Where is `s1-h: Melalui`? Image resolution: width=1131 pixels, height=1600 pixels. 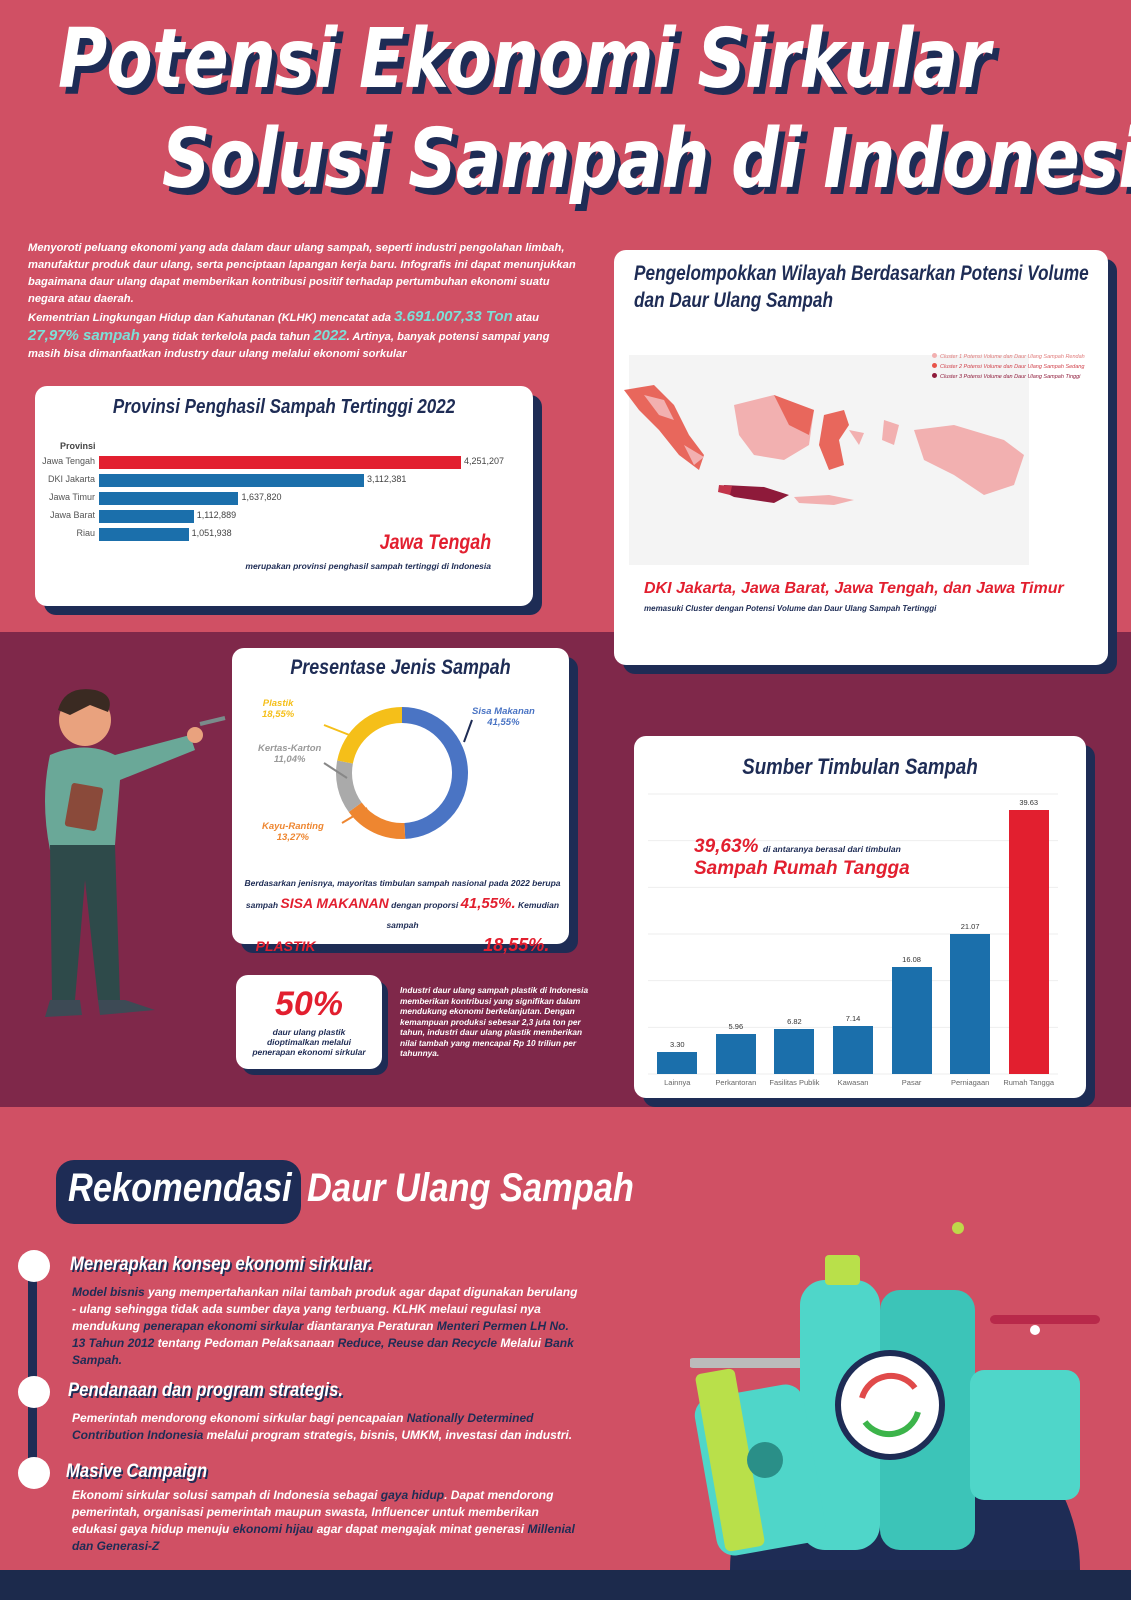 s1-h: Melalui is located at coordinates (521, 1343).